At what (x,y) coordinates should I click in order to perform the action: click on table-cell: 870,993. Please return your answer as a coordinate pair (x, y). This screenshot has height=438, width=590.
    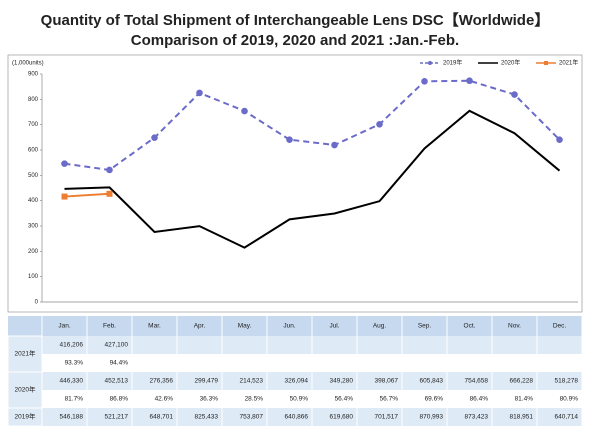
    Looking at the image, I should click on (432, 417).